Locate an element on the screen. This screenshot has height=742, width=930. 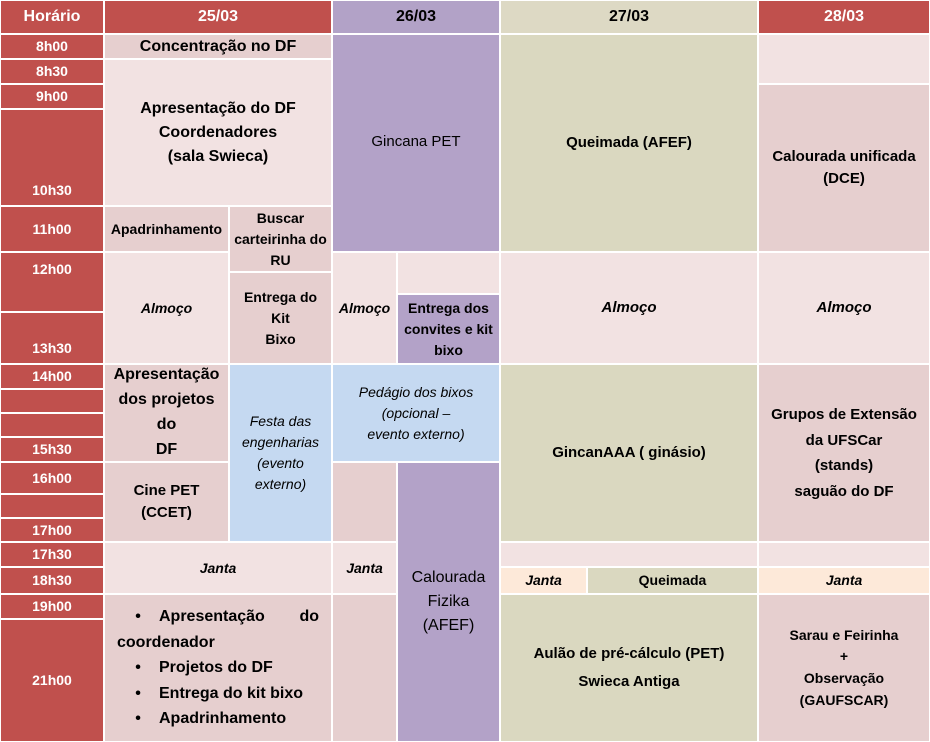
buscar-line-1: Buscar is located at coordinates (280, 217).